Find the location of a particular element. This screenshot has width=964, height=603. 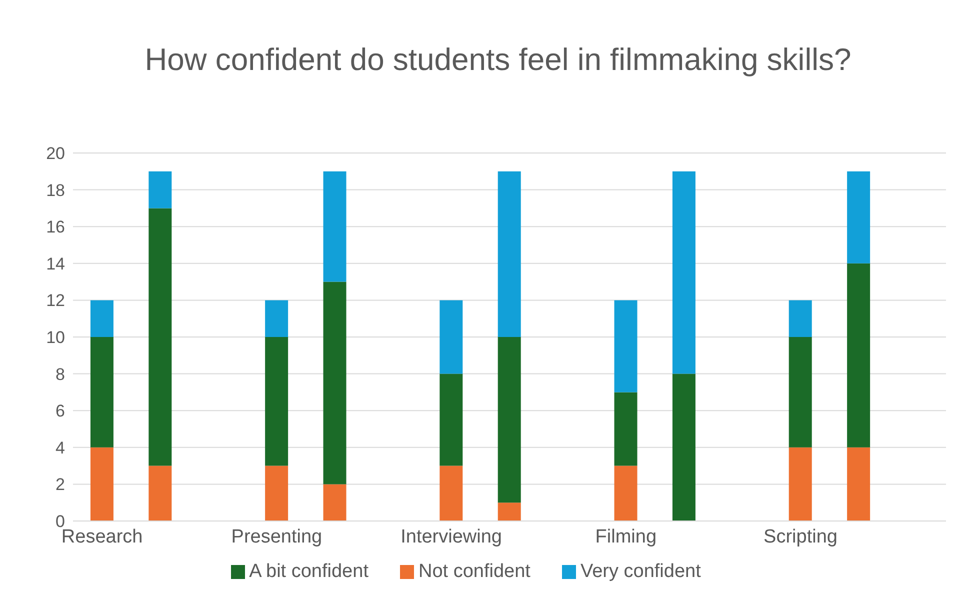

x-tick-label: Presenting is located at coordinates (276, 537).